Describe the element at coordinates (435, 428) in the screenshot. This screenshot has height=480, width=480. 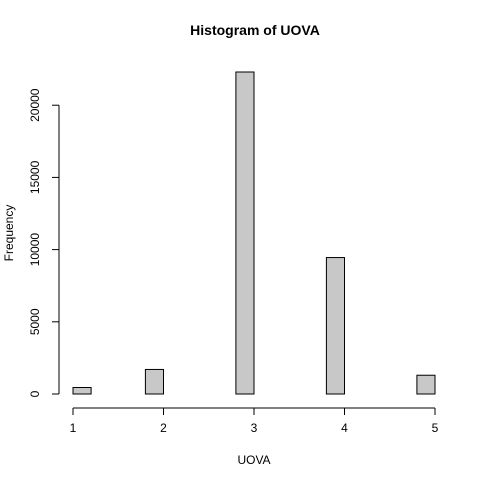
I see `x-tick-label: 5` at that location.